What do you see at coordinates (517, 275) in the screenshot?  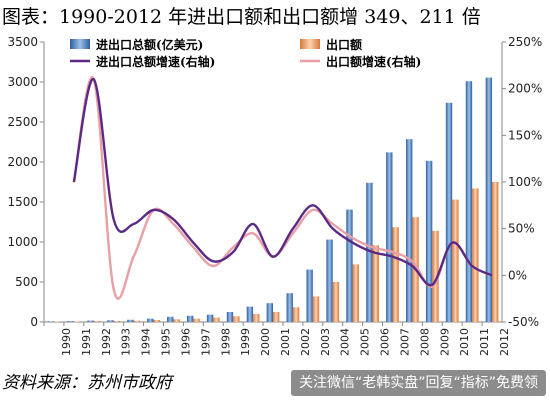 I see `y-right-tick-label: 0%` at bounding box center [517, 275].